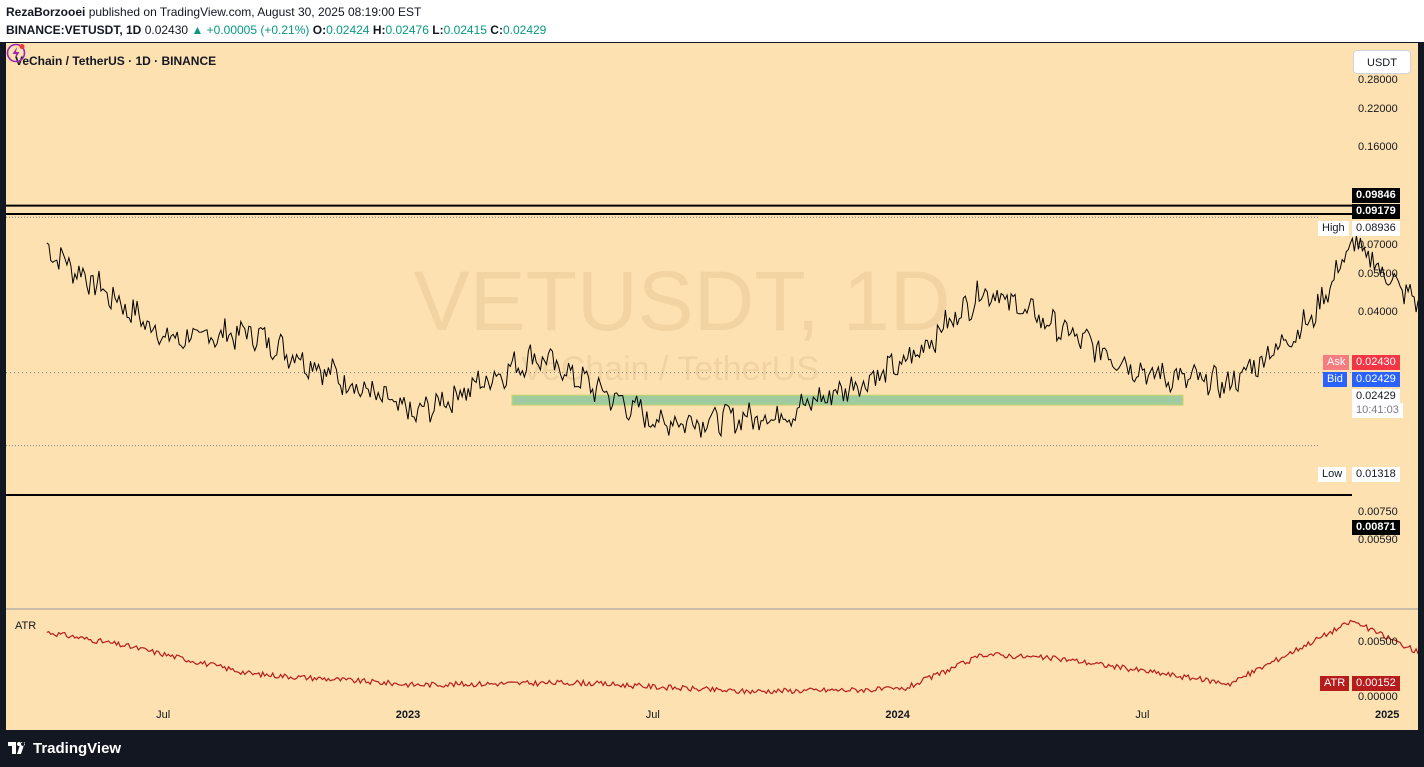 Image resolution: width=1424 pixels, height=767 pixels. I want to click on price-axis-tick: 0.22000, so click(1378, 108).